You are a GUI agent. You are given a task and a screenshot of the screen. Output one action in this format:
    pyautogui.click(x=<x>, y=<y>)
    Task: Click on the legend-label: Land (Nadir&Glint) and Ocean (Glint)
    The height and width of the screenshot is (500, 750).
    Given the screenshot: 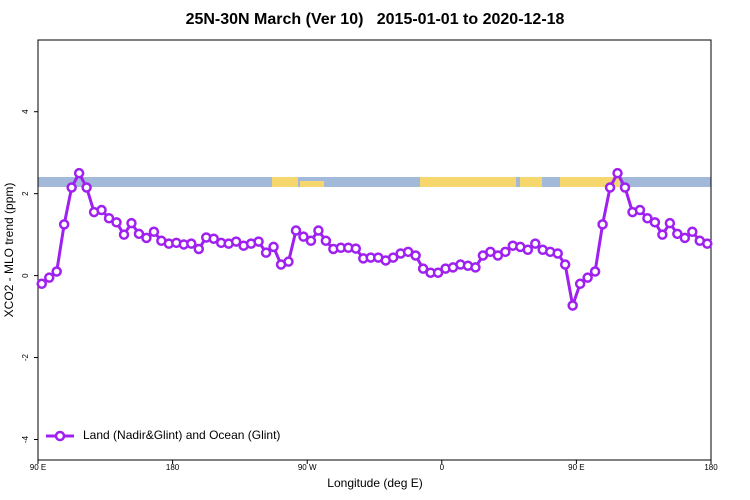 What is the action you would take?
    pyautogui.click(x=181, y=435)
    